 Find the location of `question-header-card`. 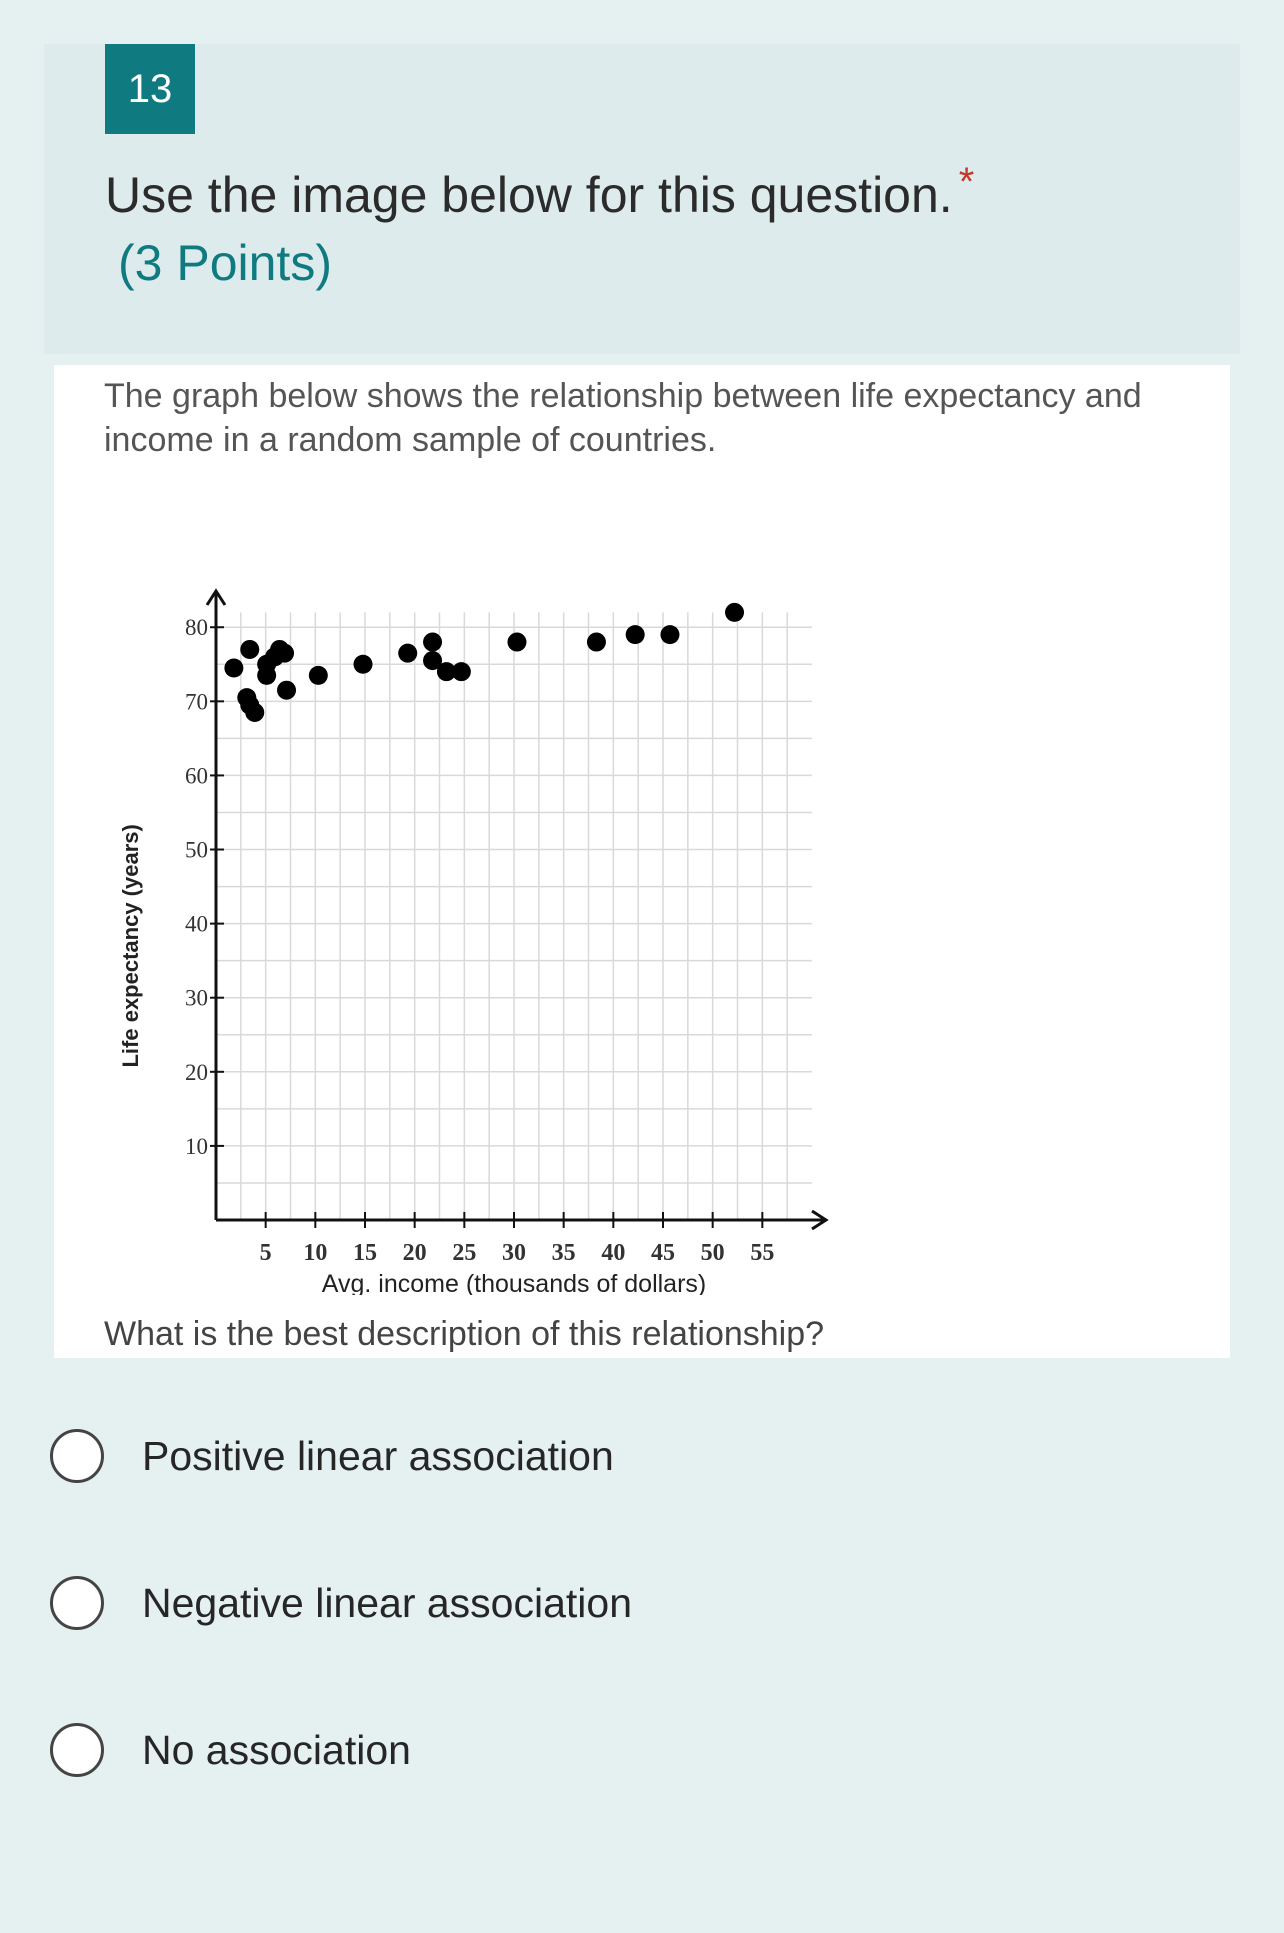

question-header-card is located at coordinates (642, 199).